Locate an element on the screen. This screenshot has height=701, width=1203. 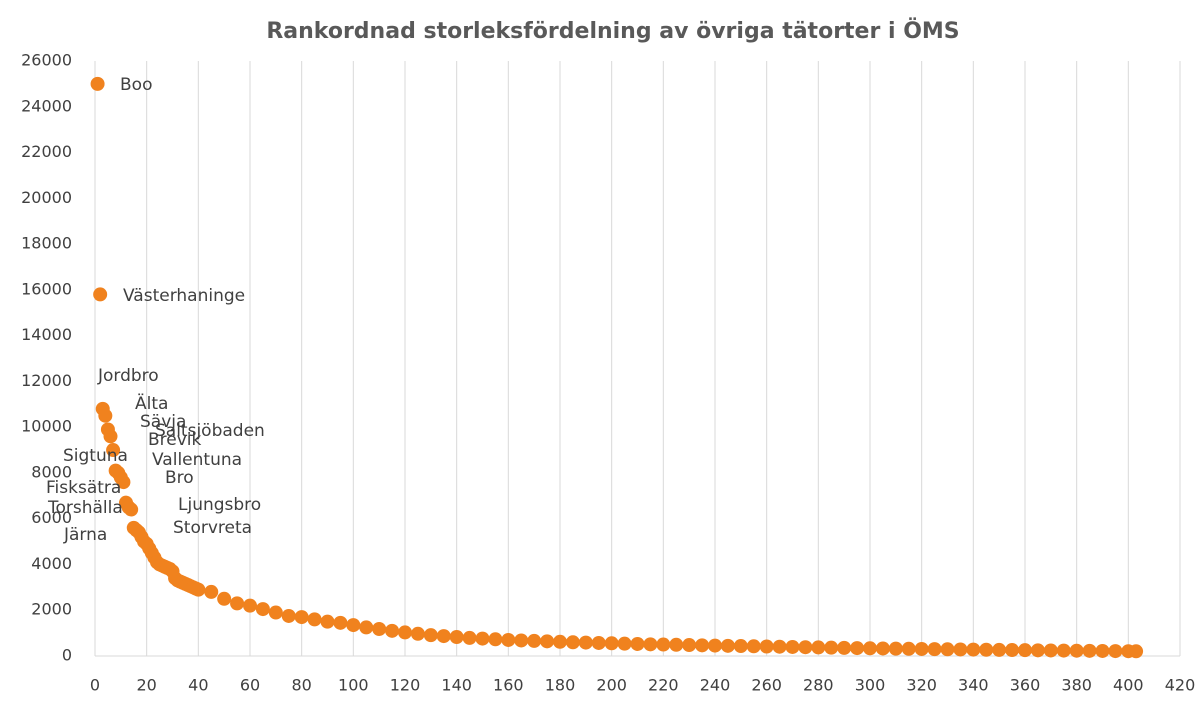
point-label: Boo is located at coordinates (136, 85).